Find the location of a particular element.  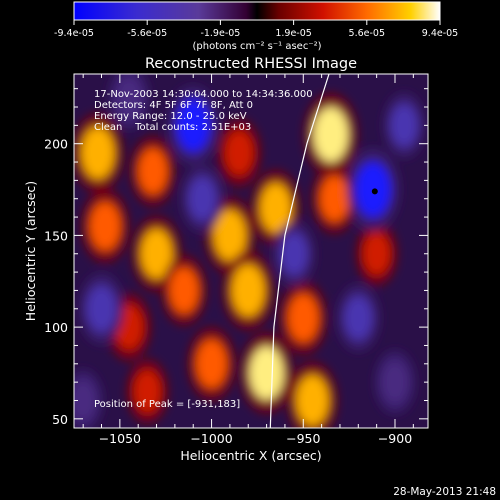

solar-limb-curve is located at coordinates (299, 251).